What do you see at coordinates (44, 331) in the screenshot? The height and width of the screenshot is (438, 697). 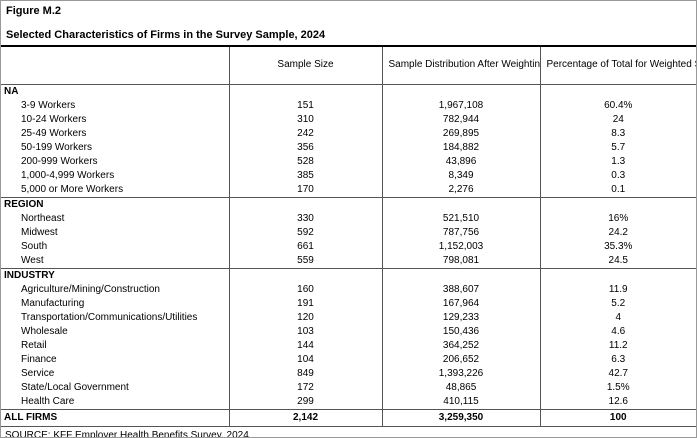 I see `row-label: Wholesale` at bounding box center [44, 331].